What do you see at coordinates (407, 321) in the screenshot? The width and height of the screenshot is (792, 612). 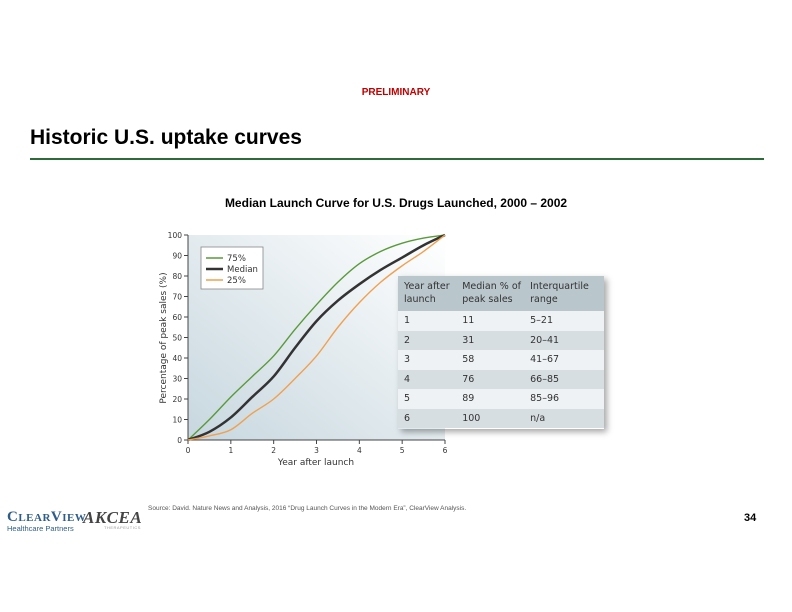 I see `cell-year: 1` at bounding box center [407, 321].